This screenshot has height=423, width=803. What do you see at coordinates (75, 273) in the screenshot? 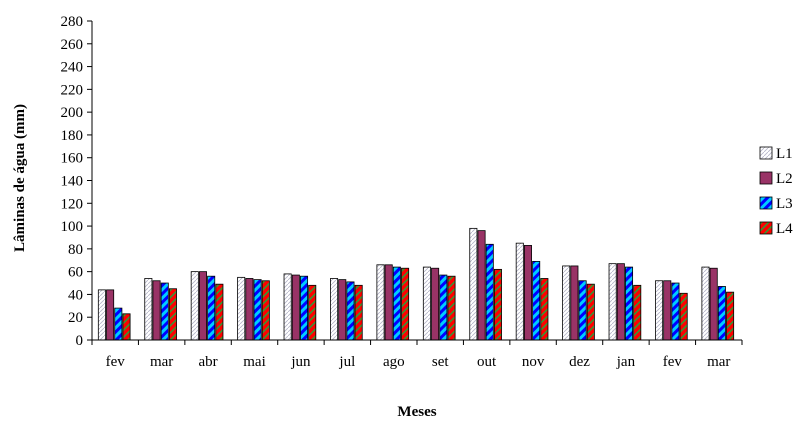
I see `y-tick-label: 60` at bounding box center [75, 273].